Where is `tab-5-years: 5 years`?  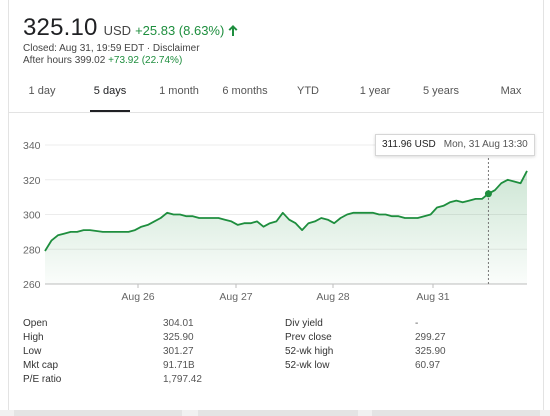
tab-5-years: 5 years is located at coordinates (441, 91).